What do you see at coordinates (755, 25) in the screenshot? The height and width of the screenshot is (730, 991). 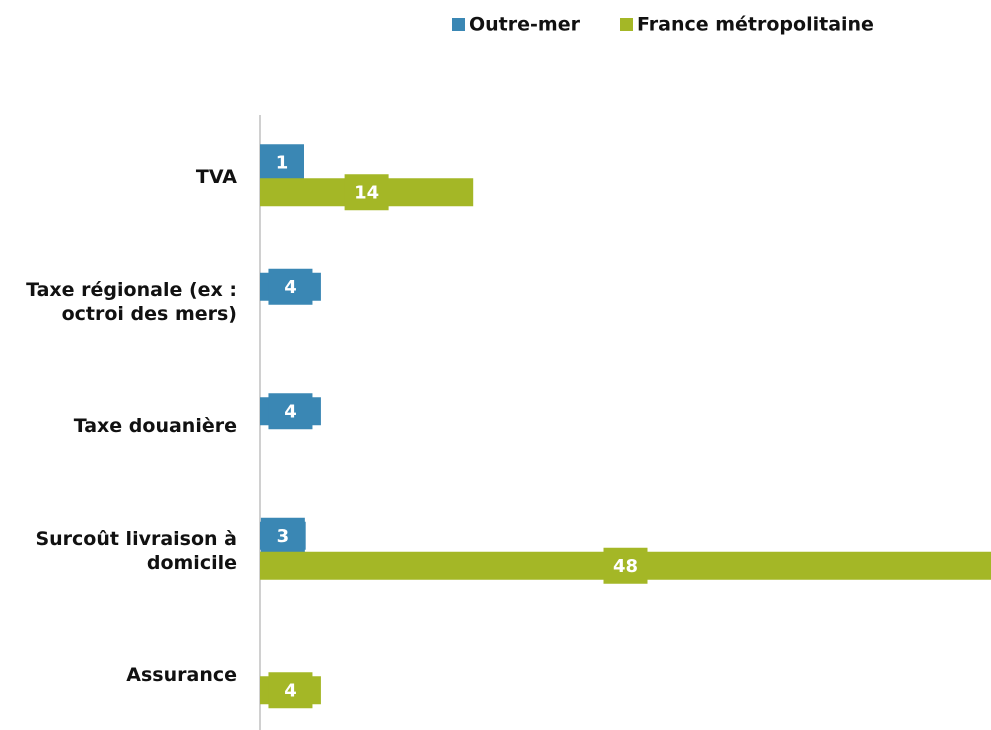 I see `legend-label: France métropolitaine` at bounding box center [755, 25].